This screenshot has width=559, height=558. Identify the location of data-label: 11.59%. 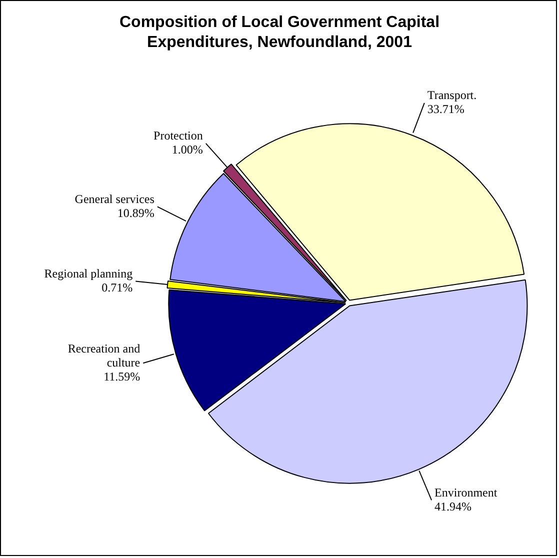
(122, 376).